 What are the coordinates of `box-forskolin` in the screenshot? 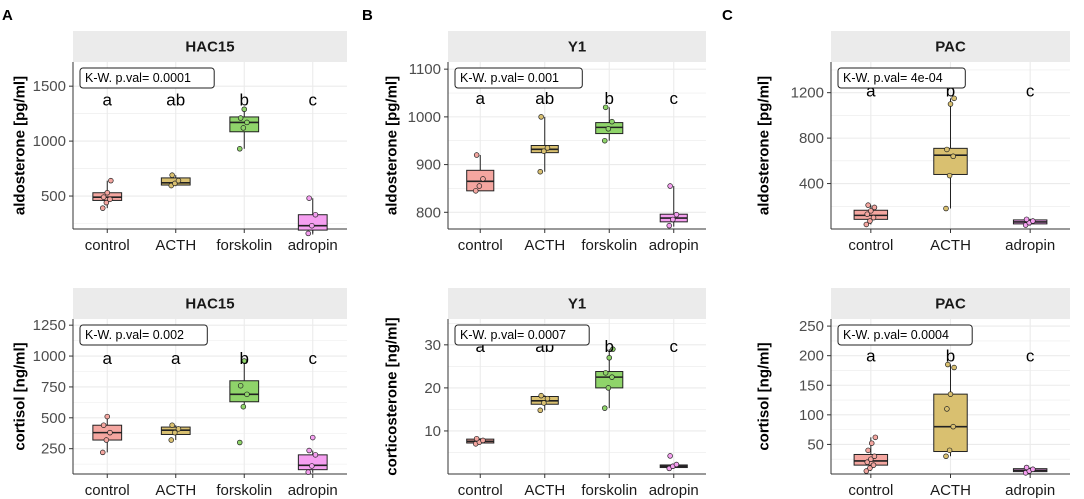 It's located at (244, 391).